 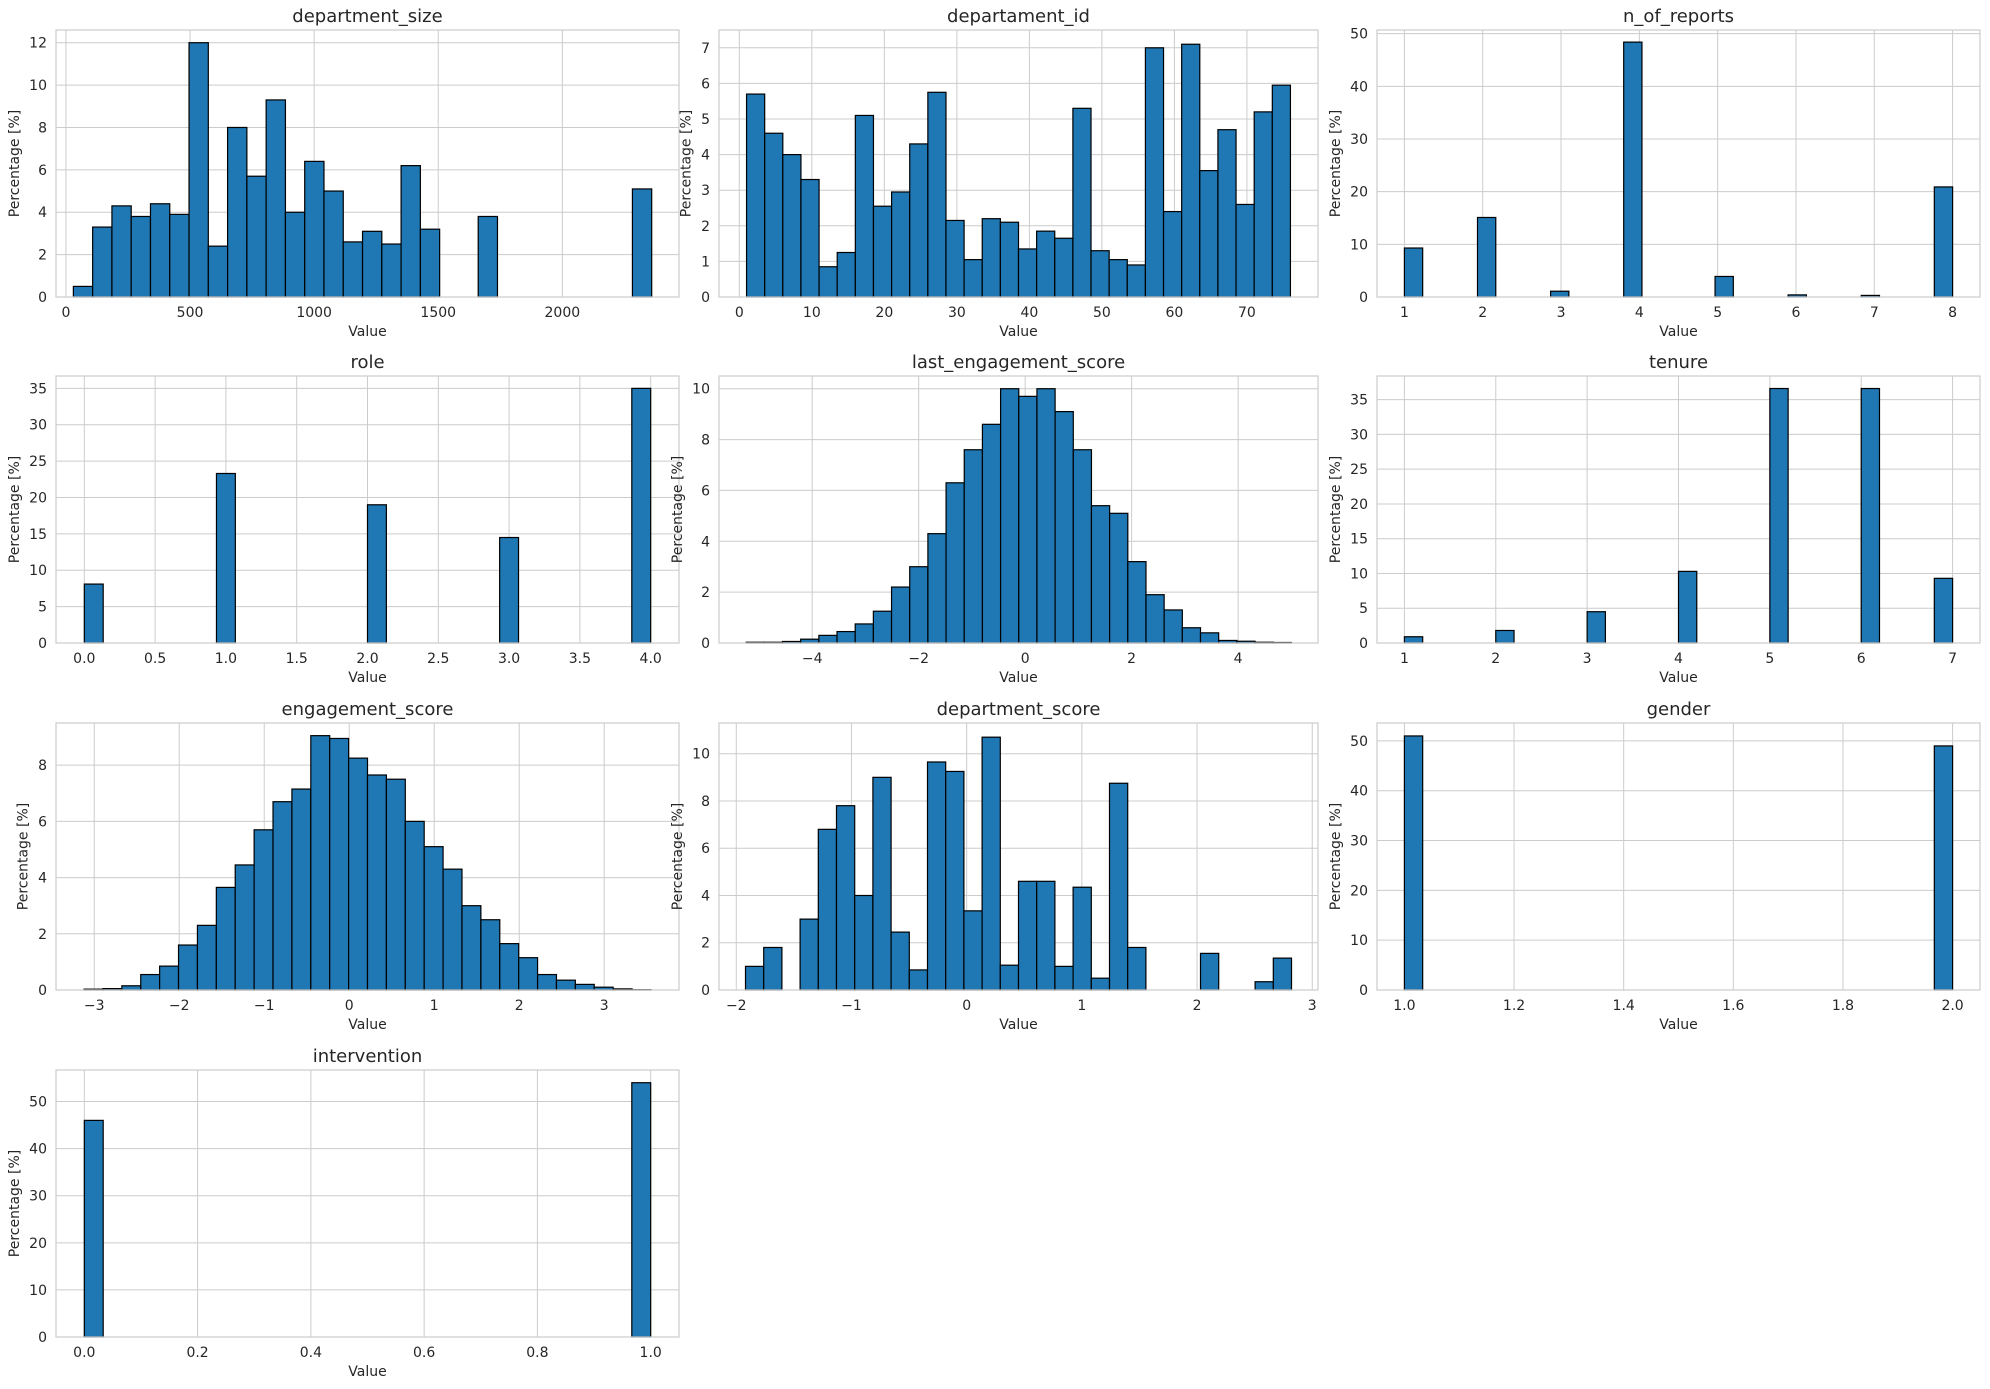 I want to click on x-tick-label: 50, so click(x=1102, y=313).